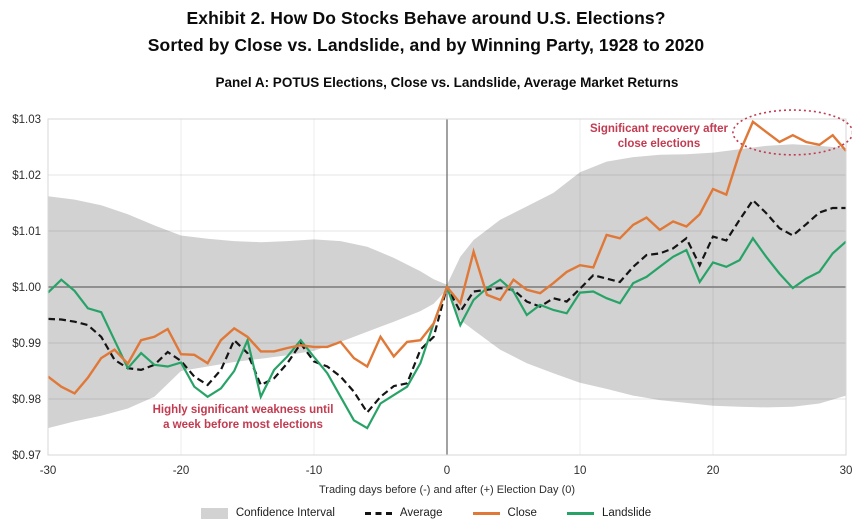 This screenshot has width=852, height=532. I want to click on x-axis-tick-label: -20, so click(181, 471).